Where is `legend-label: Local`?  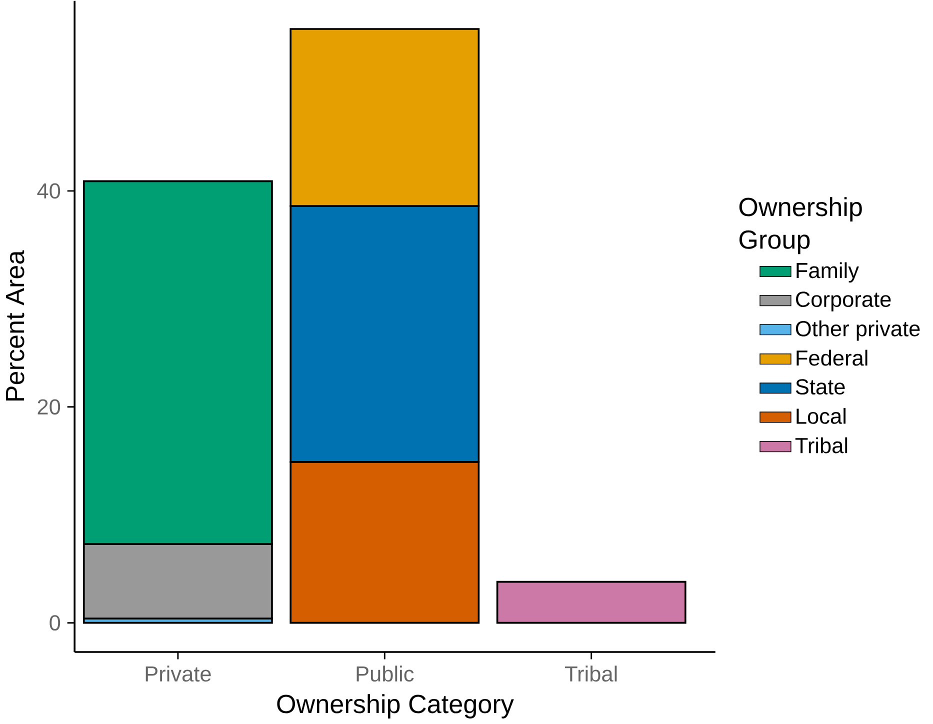
legend-label: Local is located at coordinates (821, 416).